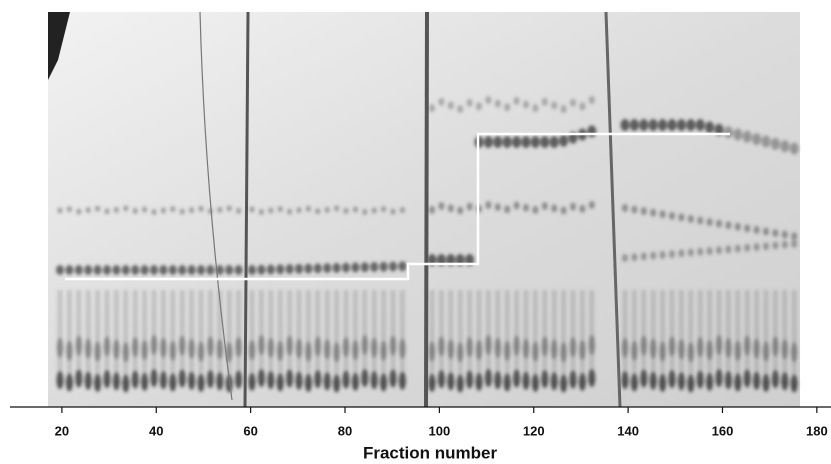 Image resolution: width=831 pixels, height=464 pixels. I want to click on x-tick-label: 60, so click(250, 430).